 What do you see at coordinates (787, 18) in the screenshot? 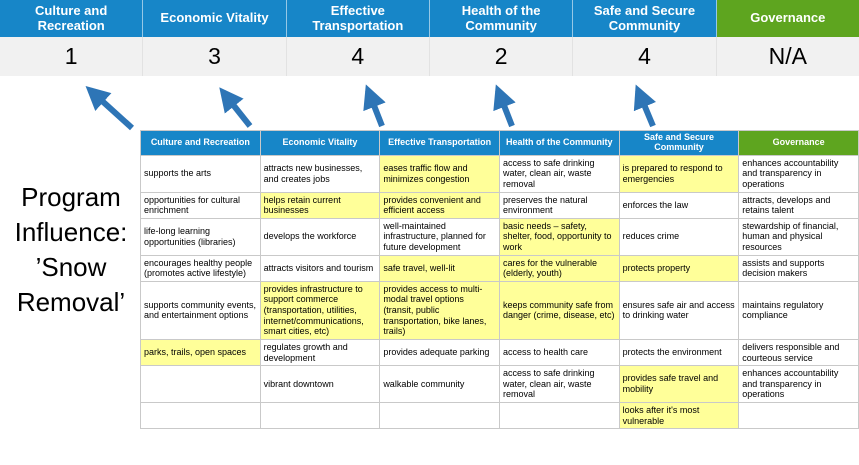
I see `category-header-governance: Governance` at bounding box center [787, 18].